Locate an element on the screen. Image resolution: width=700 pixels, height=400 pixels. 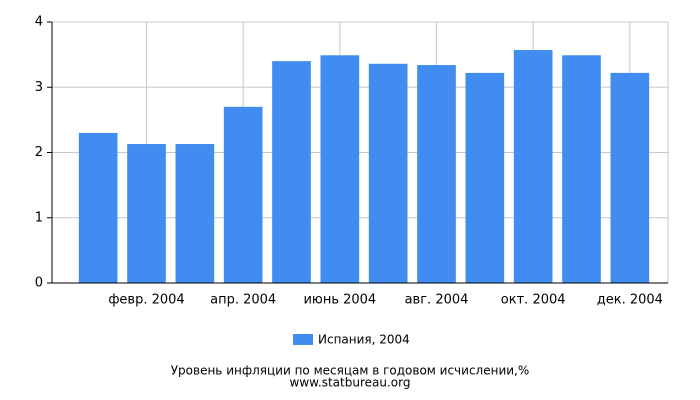
x-tick-label: февр. 2004 is located at coordinates (146, 300).